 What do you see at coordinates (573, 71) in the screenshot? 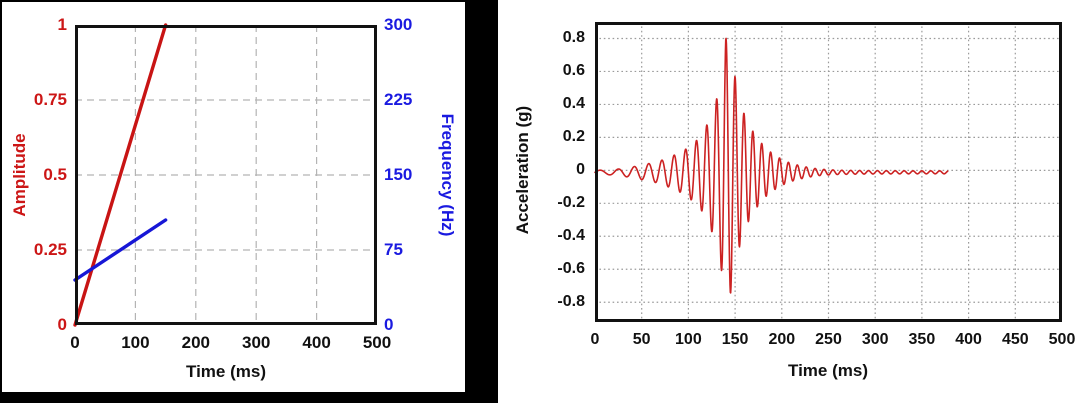
I see `tick-label-y: 0.6` at bounding box center [573, 71].